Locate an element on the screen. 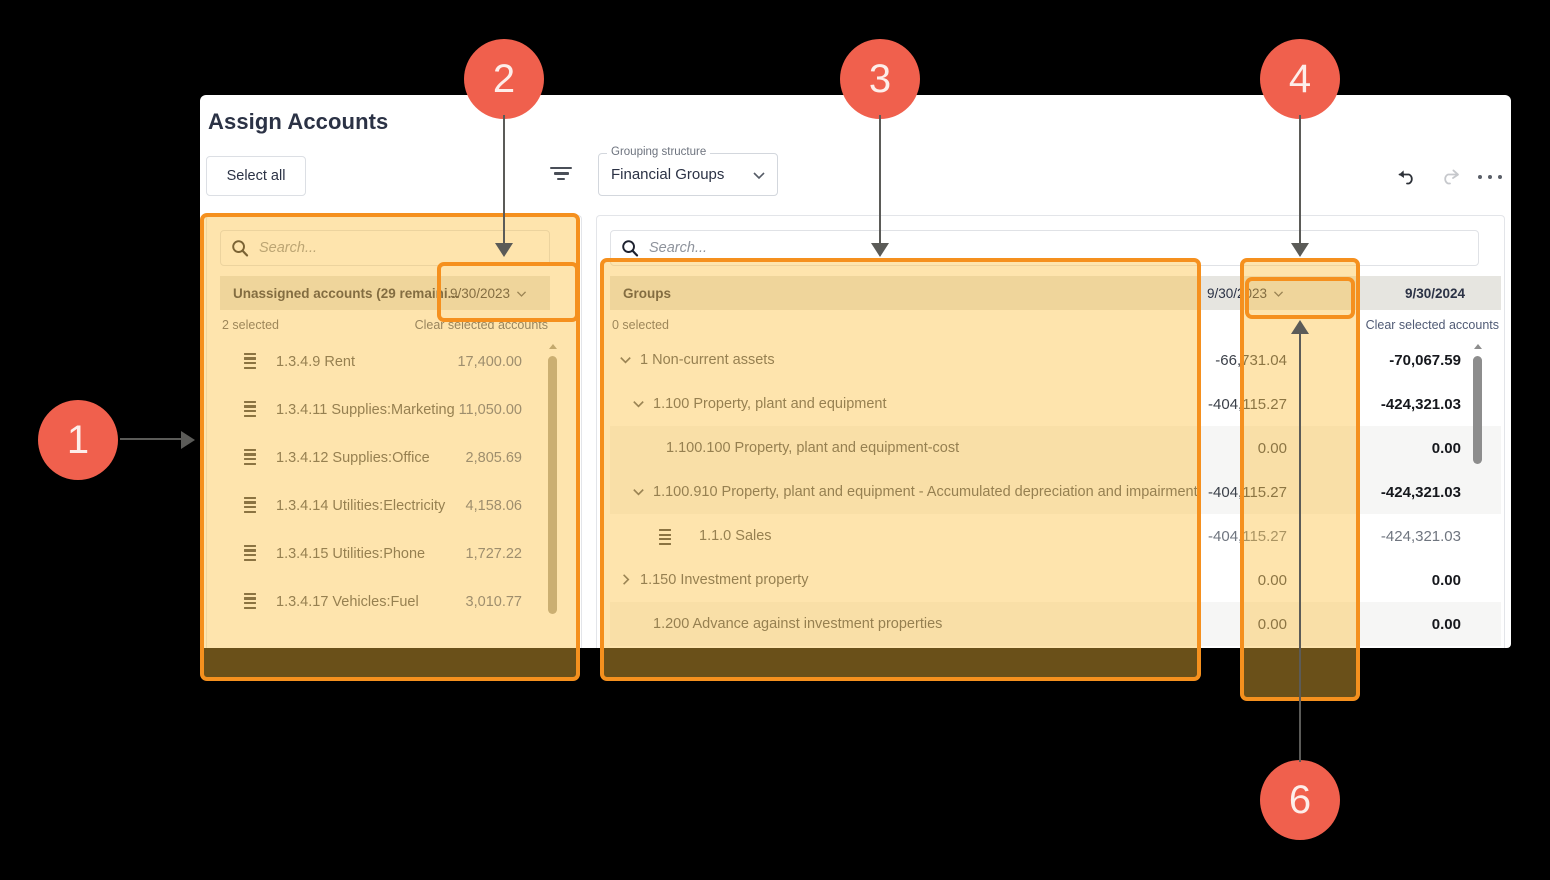 This screenshot has height=880, width=1550. right-date-dropdown-2023: 9/30/2023 is located at coordinates (1246, 293).